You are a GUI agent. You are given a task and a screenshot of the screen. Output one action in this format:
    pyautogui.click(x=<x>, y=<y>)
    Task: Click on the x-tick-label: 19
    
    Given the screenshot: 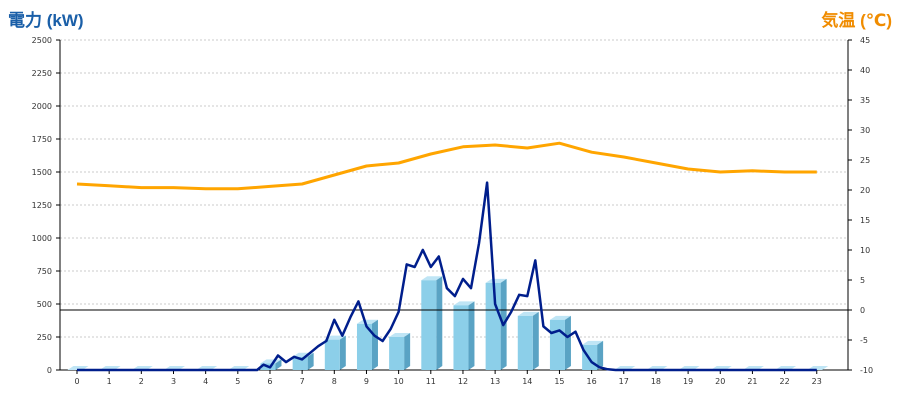 What is the action you would take?
    pyautogui.click(x=688, y=381)
    